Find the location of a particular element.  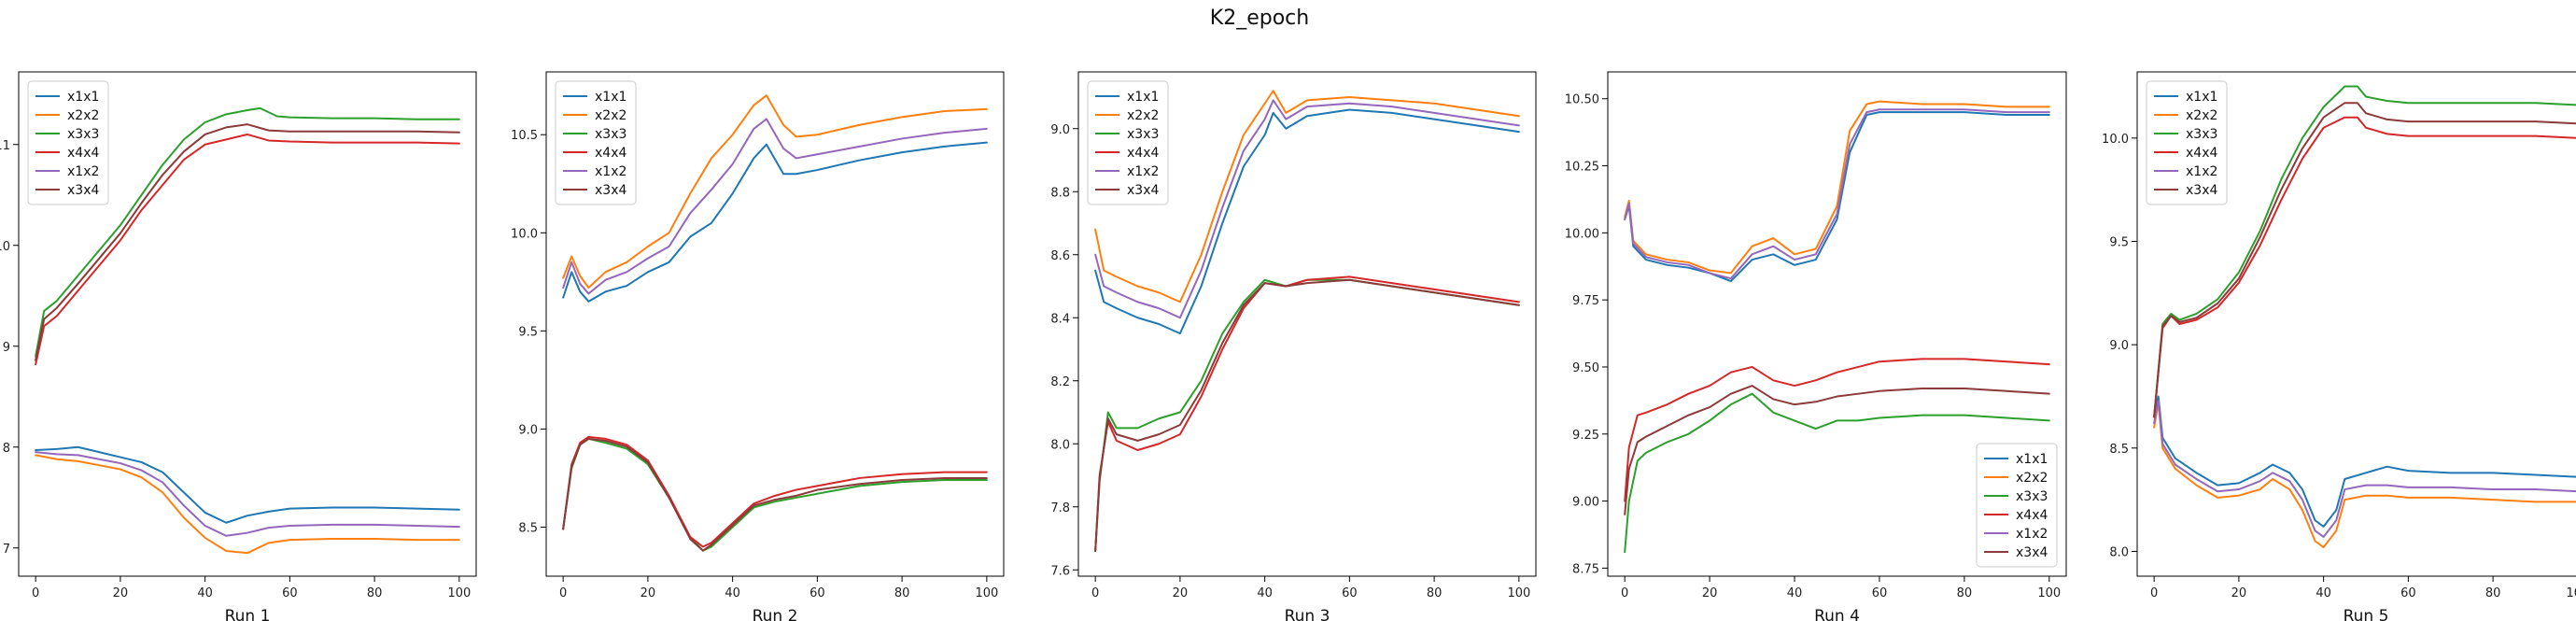

y-tick-label: 9.75 is located at coordinates (1585, 301).